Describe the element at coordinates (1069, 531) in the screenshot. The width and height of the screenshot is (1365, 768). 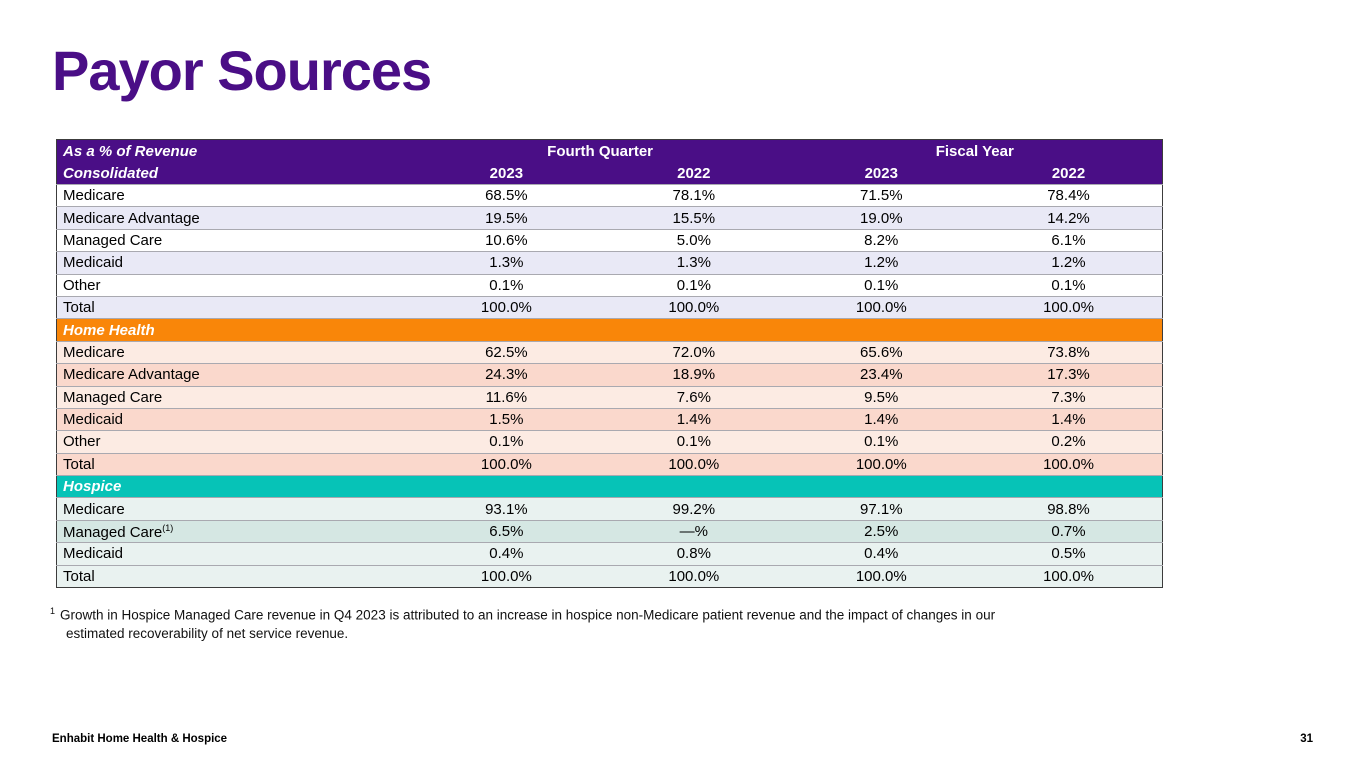
I see `cell-value: 0.7%` at that location.